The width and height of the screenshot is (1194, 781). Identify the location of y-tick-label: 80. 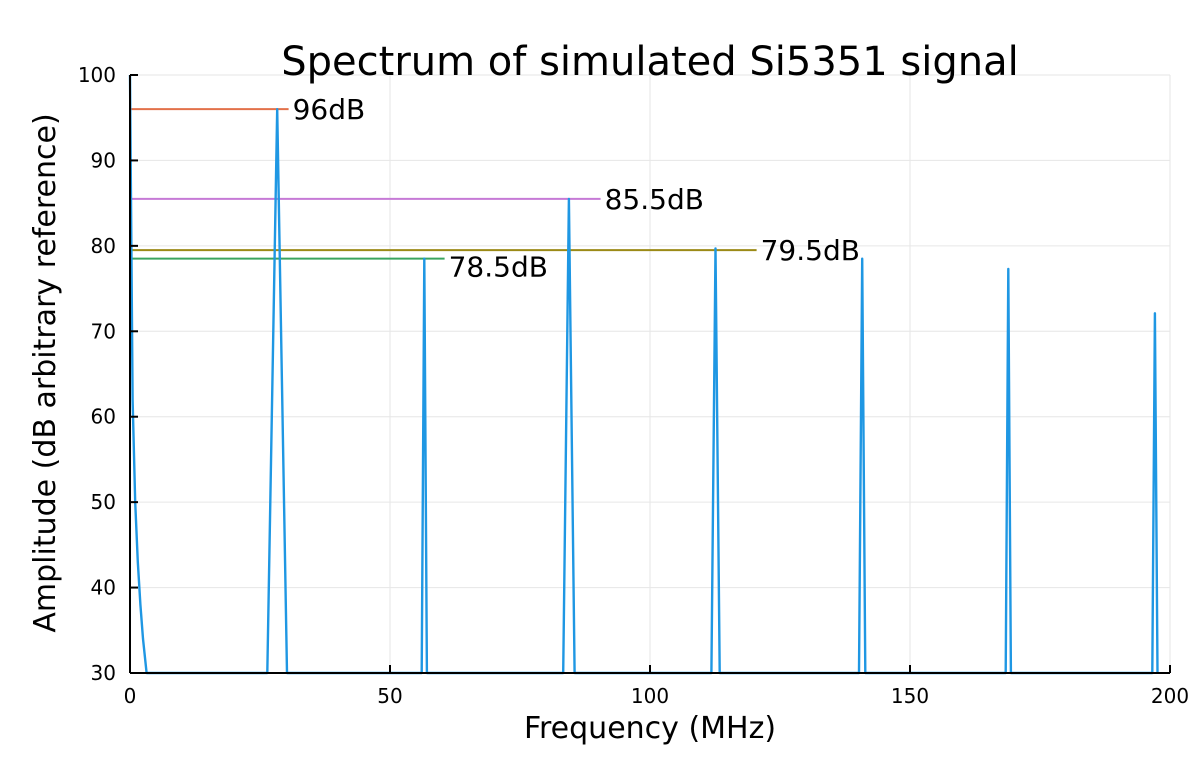
(103, 246).